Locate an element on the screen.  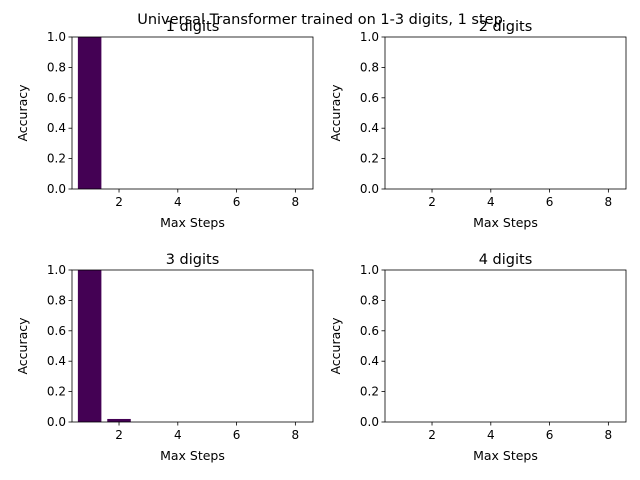
subplot-title: 2 digits is located at coordinates (506, 27).